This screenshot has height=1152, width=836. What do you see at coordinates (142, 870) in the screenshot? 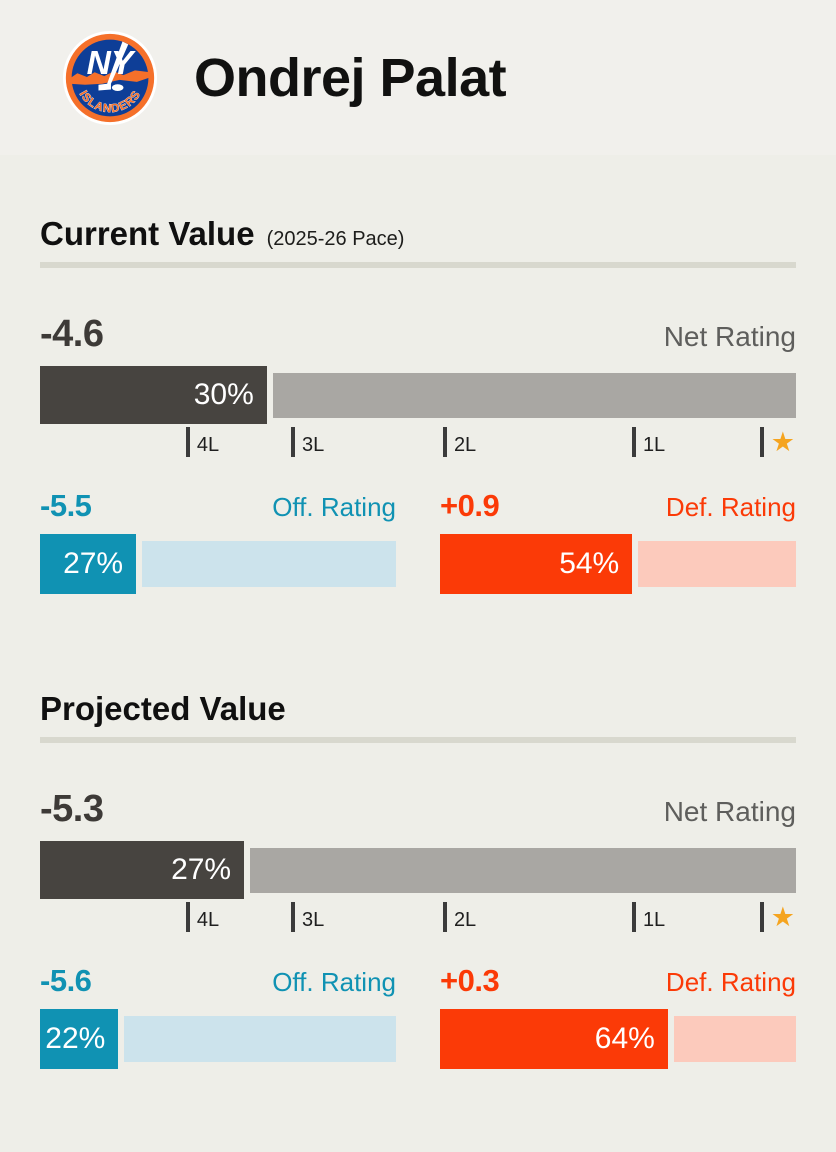
I see `net-rating-fill: 27%` at bounding box center [142, 870].